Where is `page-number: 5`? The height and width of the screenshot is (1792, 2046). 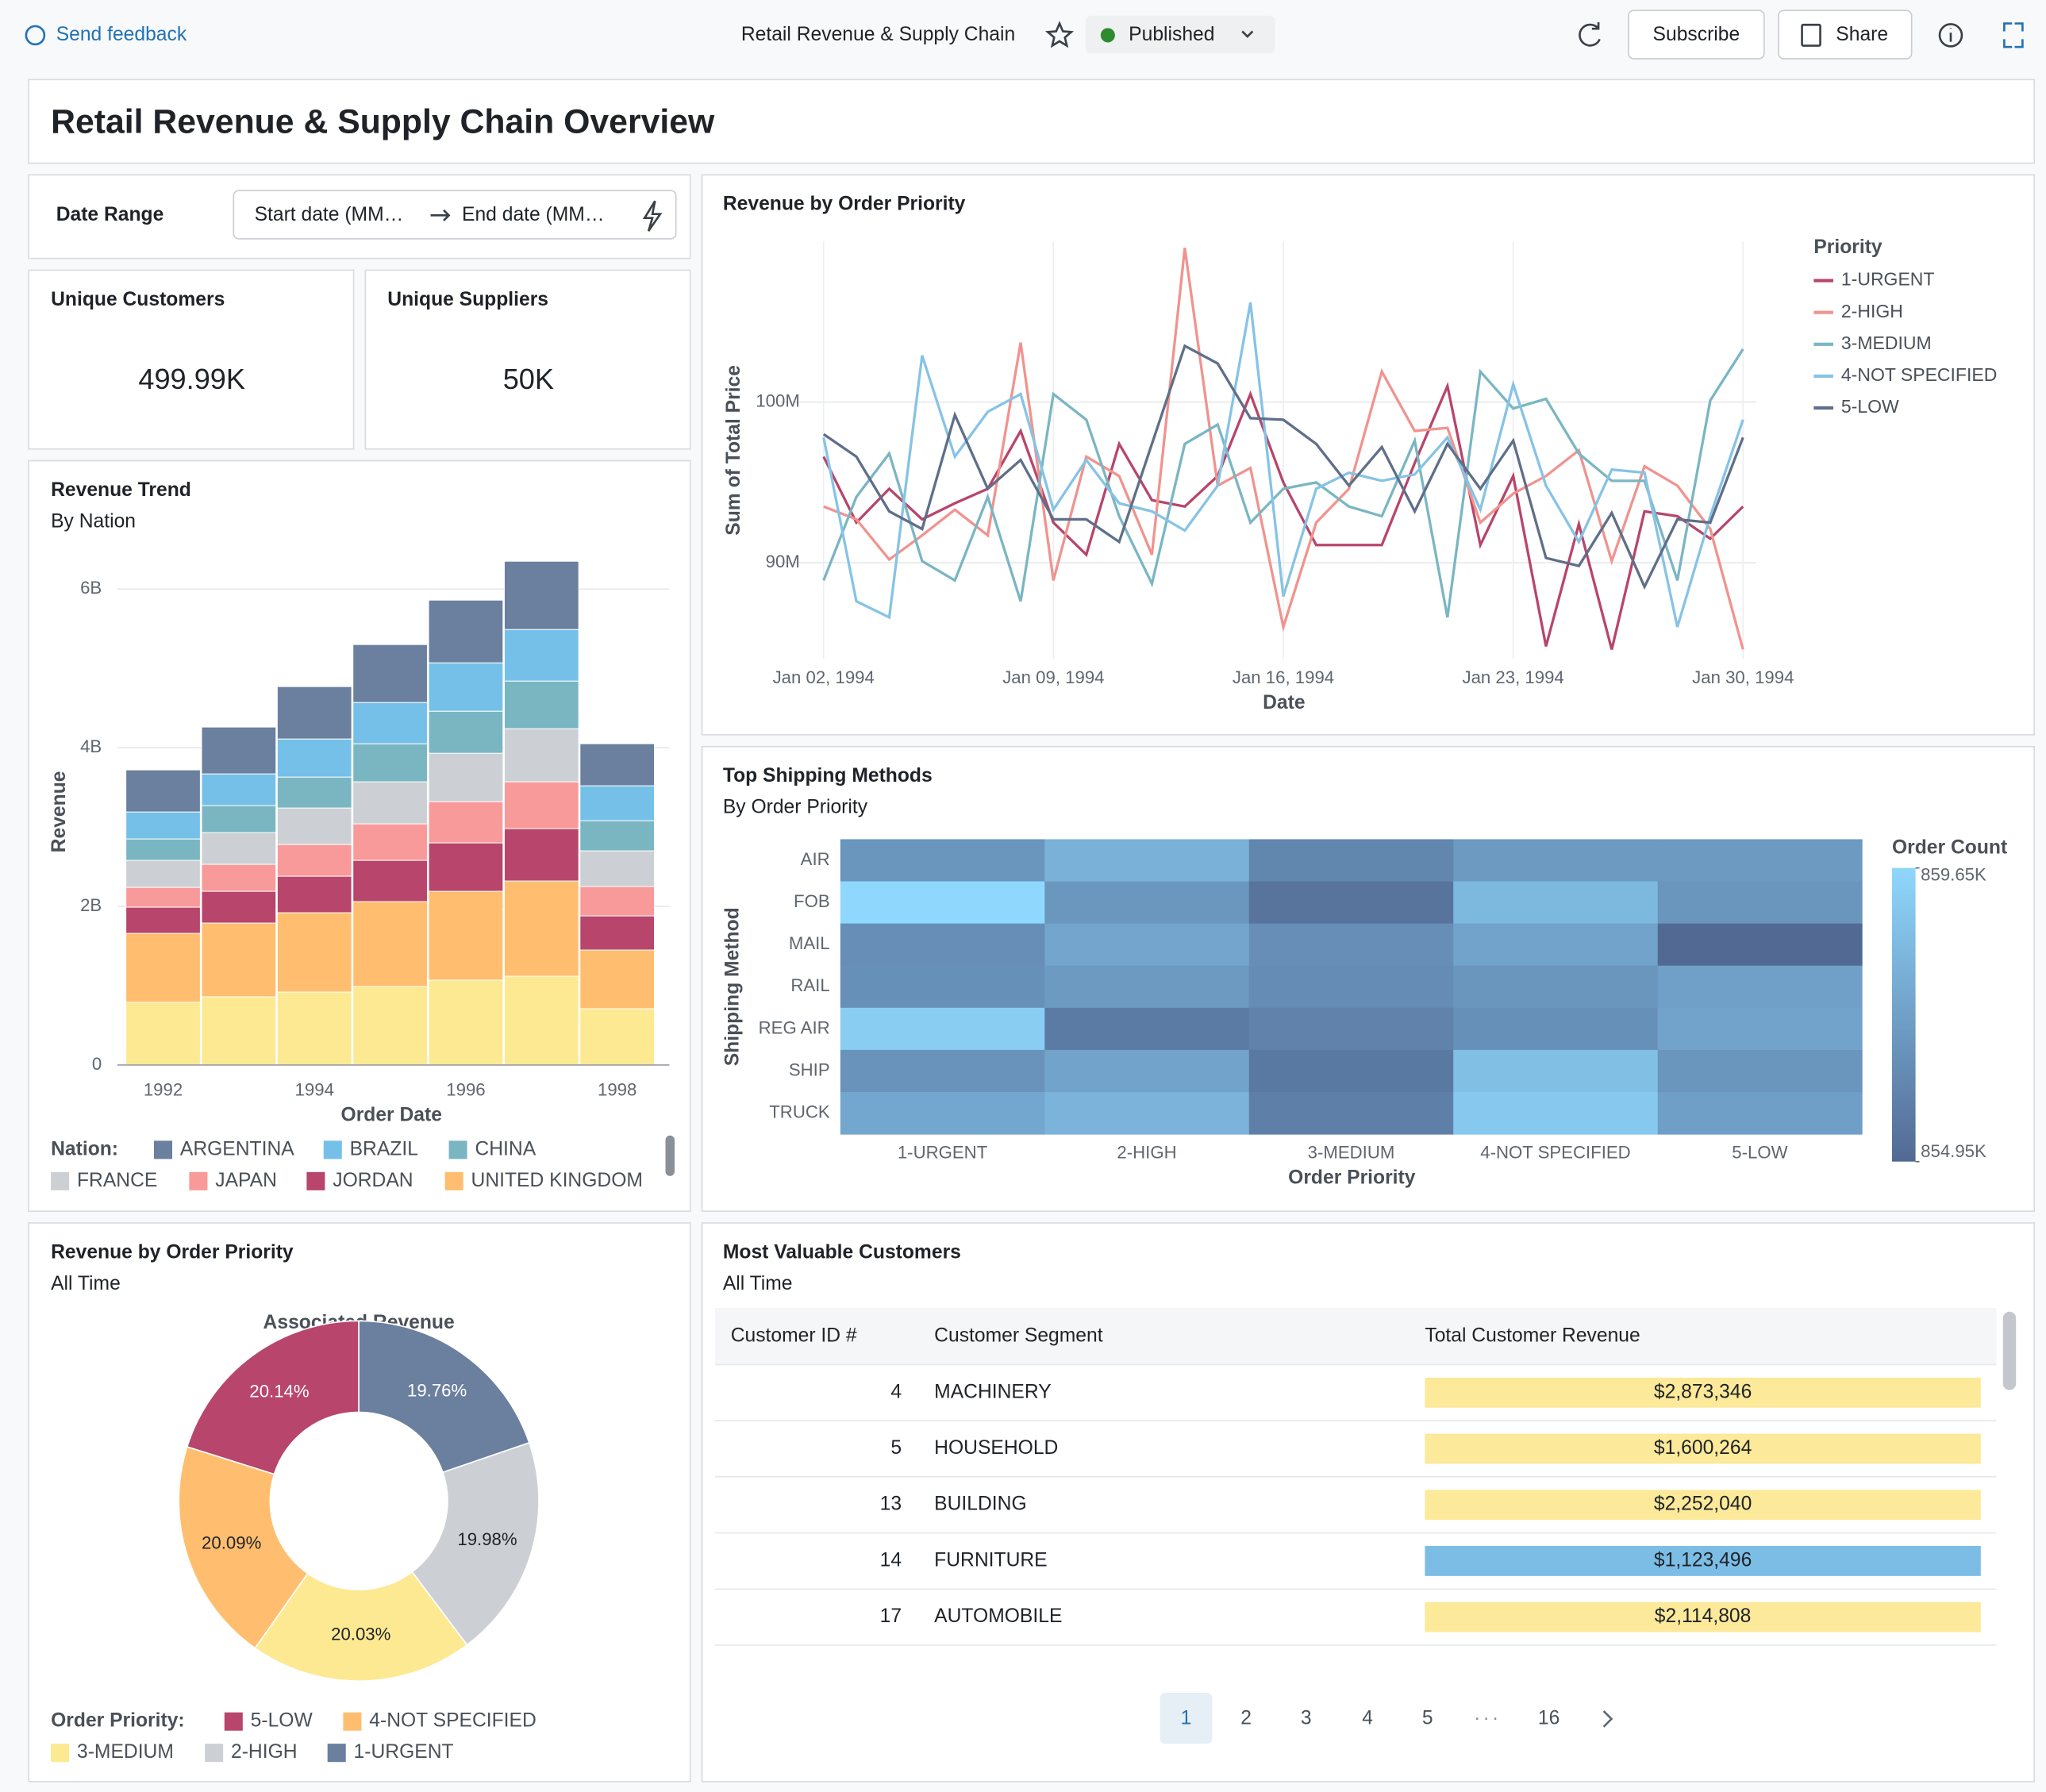 page-number: 5 is located at coordinates (1428, 1718).